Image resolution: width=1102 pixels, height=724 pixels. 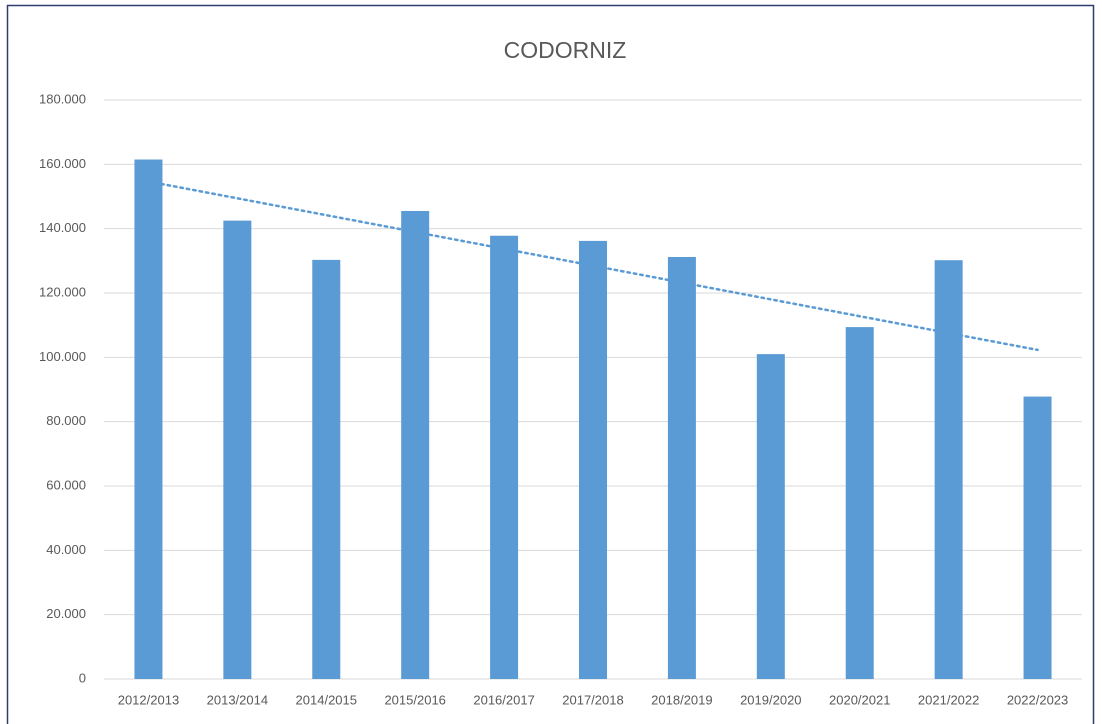 What do you see at coordinates (148, 699) in the screenshot?
I see `x-tick-label: 2012/2013` at bounding box center [148, 699].